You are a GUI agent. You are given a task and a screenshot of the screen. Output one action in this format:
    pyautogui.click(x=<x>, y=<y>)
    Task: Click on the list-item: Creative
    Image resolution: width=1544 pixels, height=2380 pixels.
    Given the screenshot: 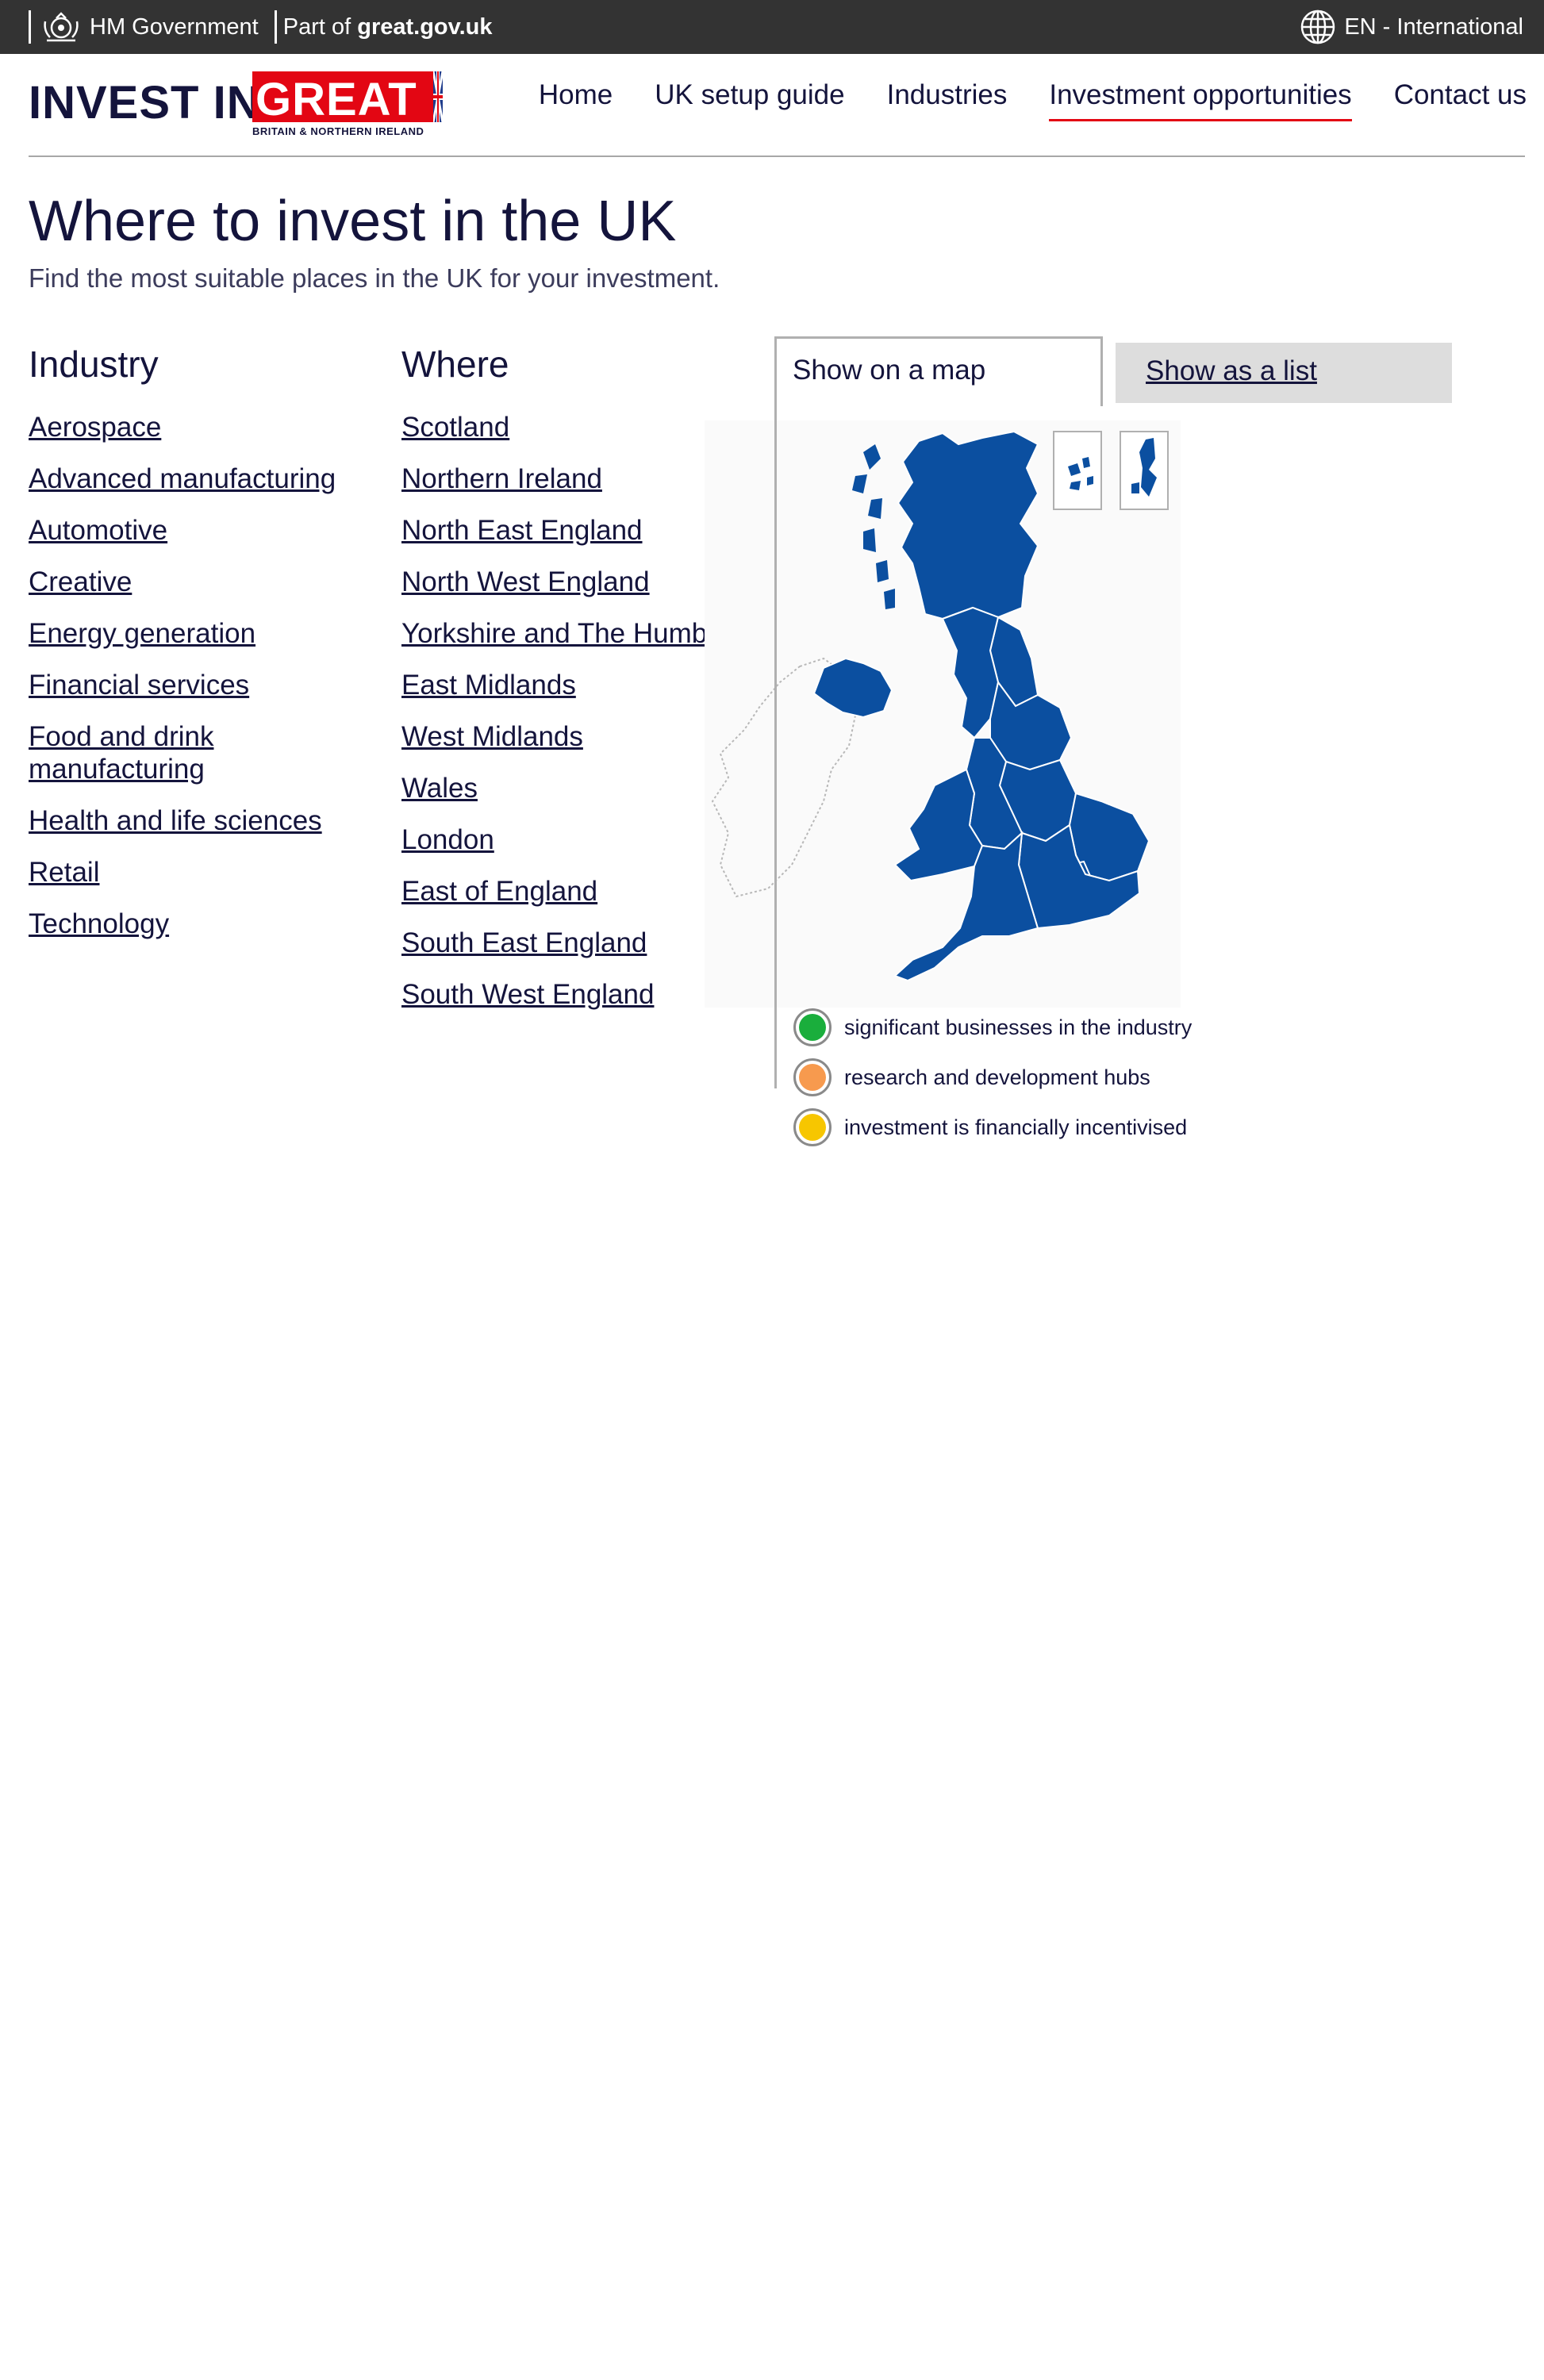 What is the action you would take?
    pyautogui.click(x=195, y=582)
    